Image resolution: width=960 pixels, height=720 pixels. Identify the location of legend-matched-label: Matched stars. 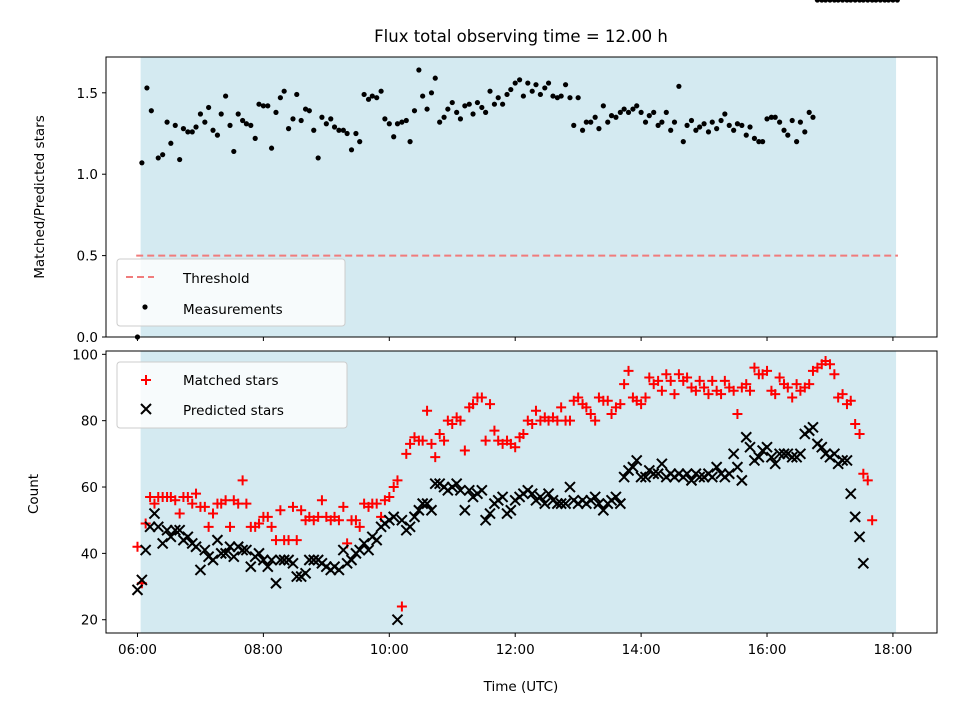
(231, 381).